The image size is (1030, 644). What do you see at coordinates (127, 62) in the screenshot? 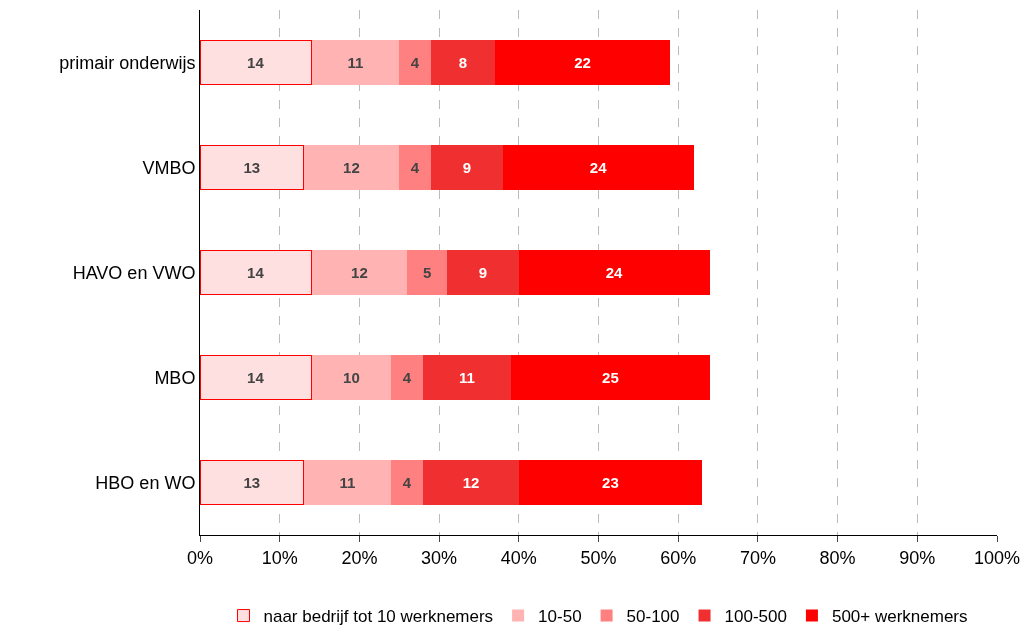
I see `y-tick-label: primair onderwijs` at bounding box center [127, 62].